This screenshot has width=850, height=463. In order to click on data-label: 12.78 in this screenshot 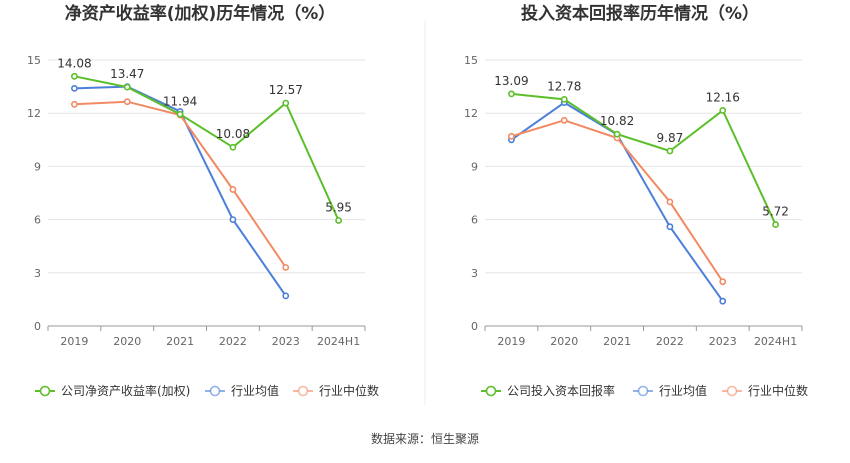, I will do `click(564, 86)`.